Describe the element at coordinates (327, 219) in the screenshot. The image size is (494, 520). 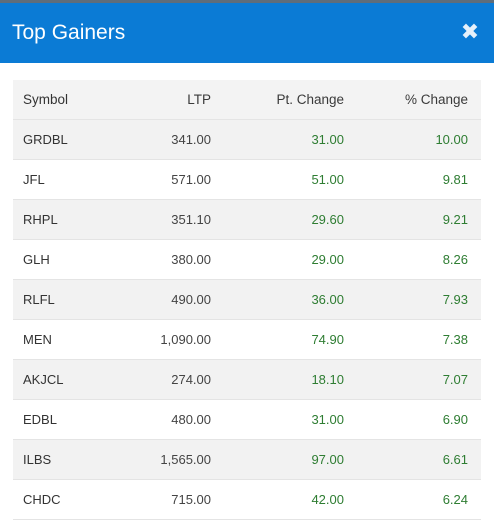
I see `pt-change-cell: 29.60` at that location.